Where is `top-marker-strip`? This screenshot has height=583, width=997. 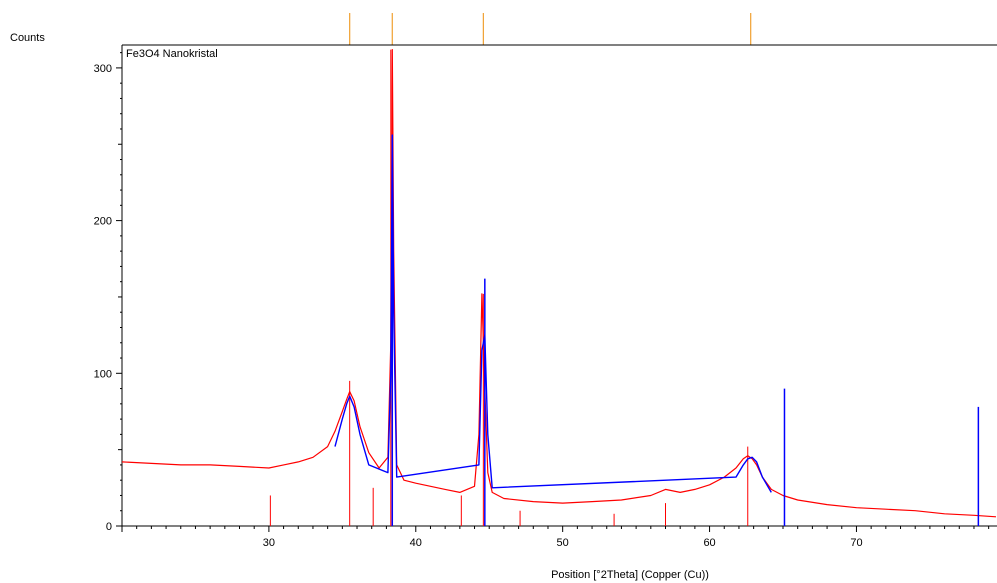
top-marker-strip is located at coordinates (550, 29).